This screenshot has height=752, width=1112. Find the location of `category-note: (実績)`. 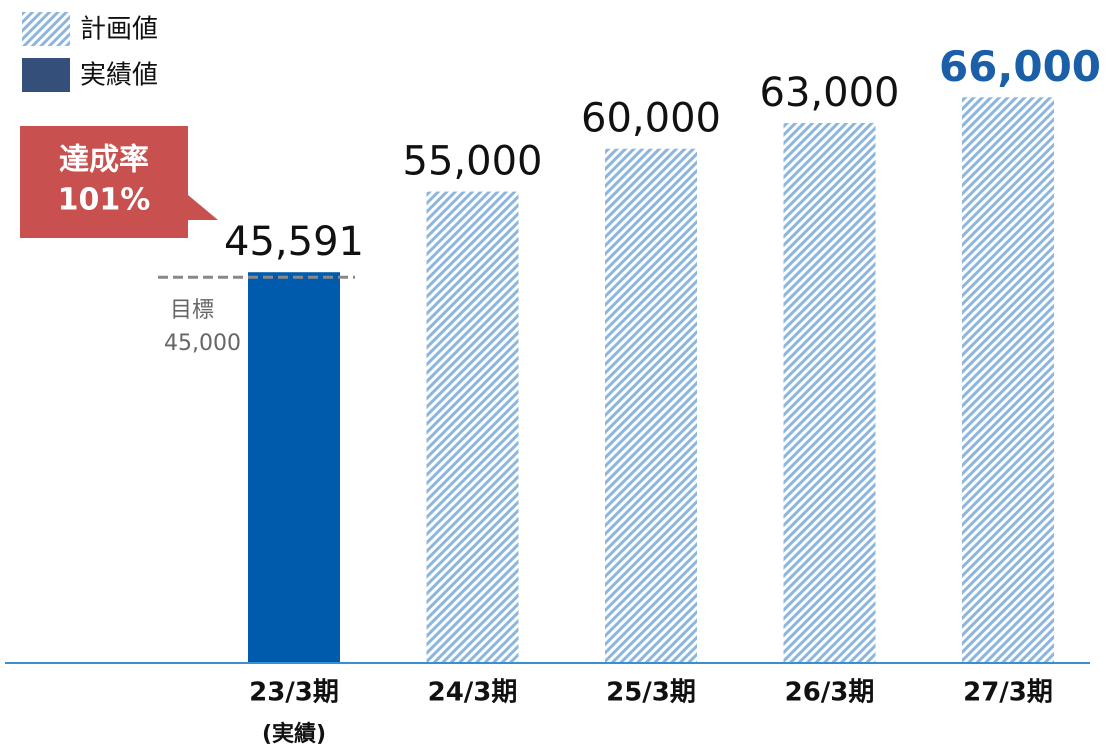

category-note: (実績) is located at coordinates (294, 734).